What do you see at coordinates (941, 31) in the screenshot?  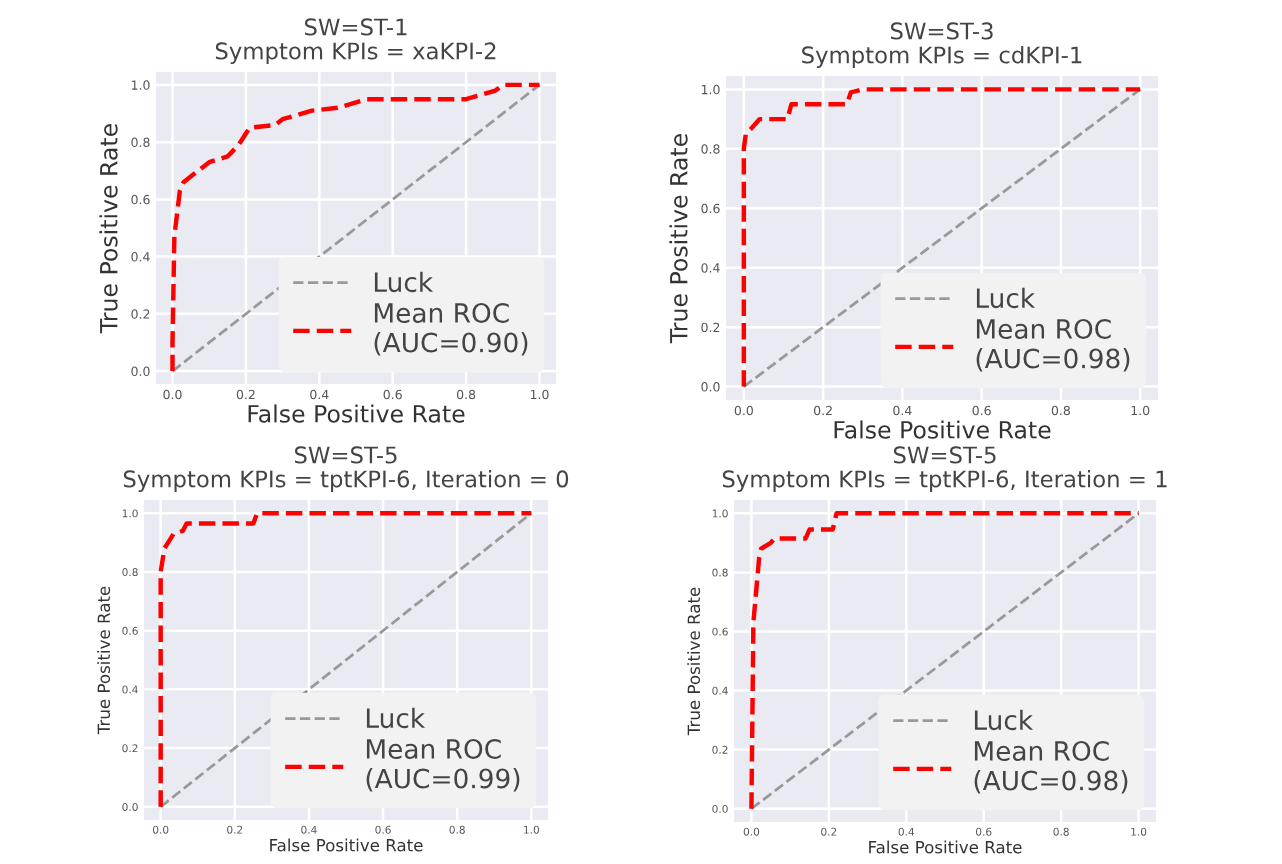 I see `chart-title: SW=ST-3` at bounding box center [941, 31].